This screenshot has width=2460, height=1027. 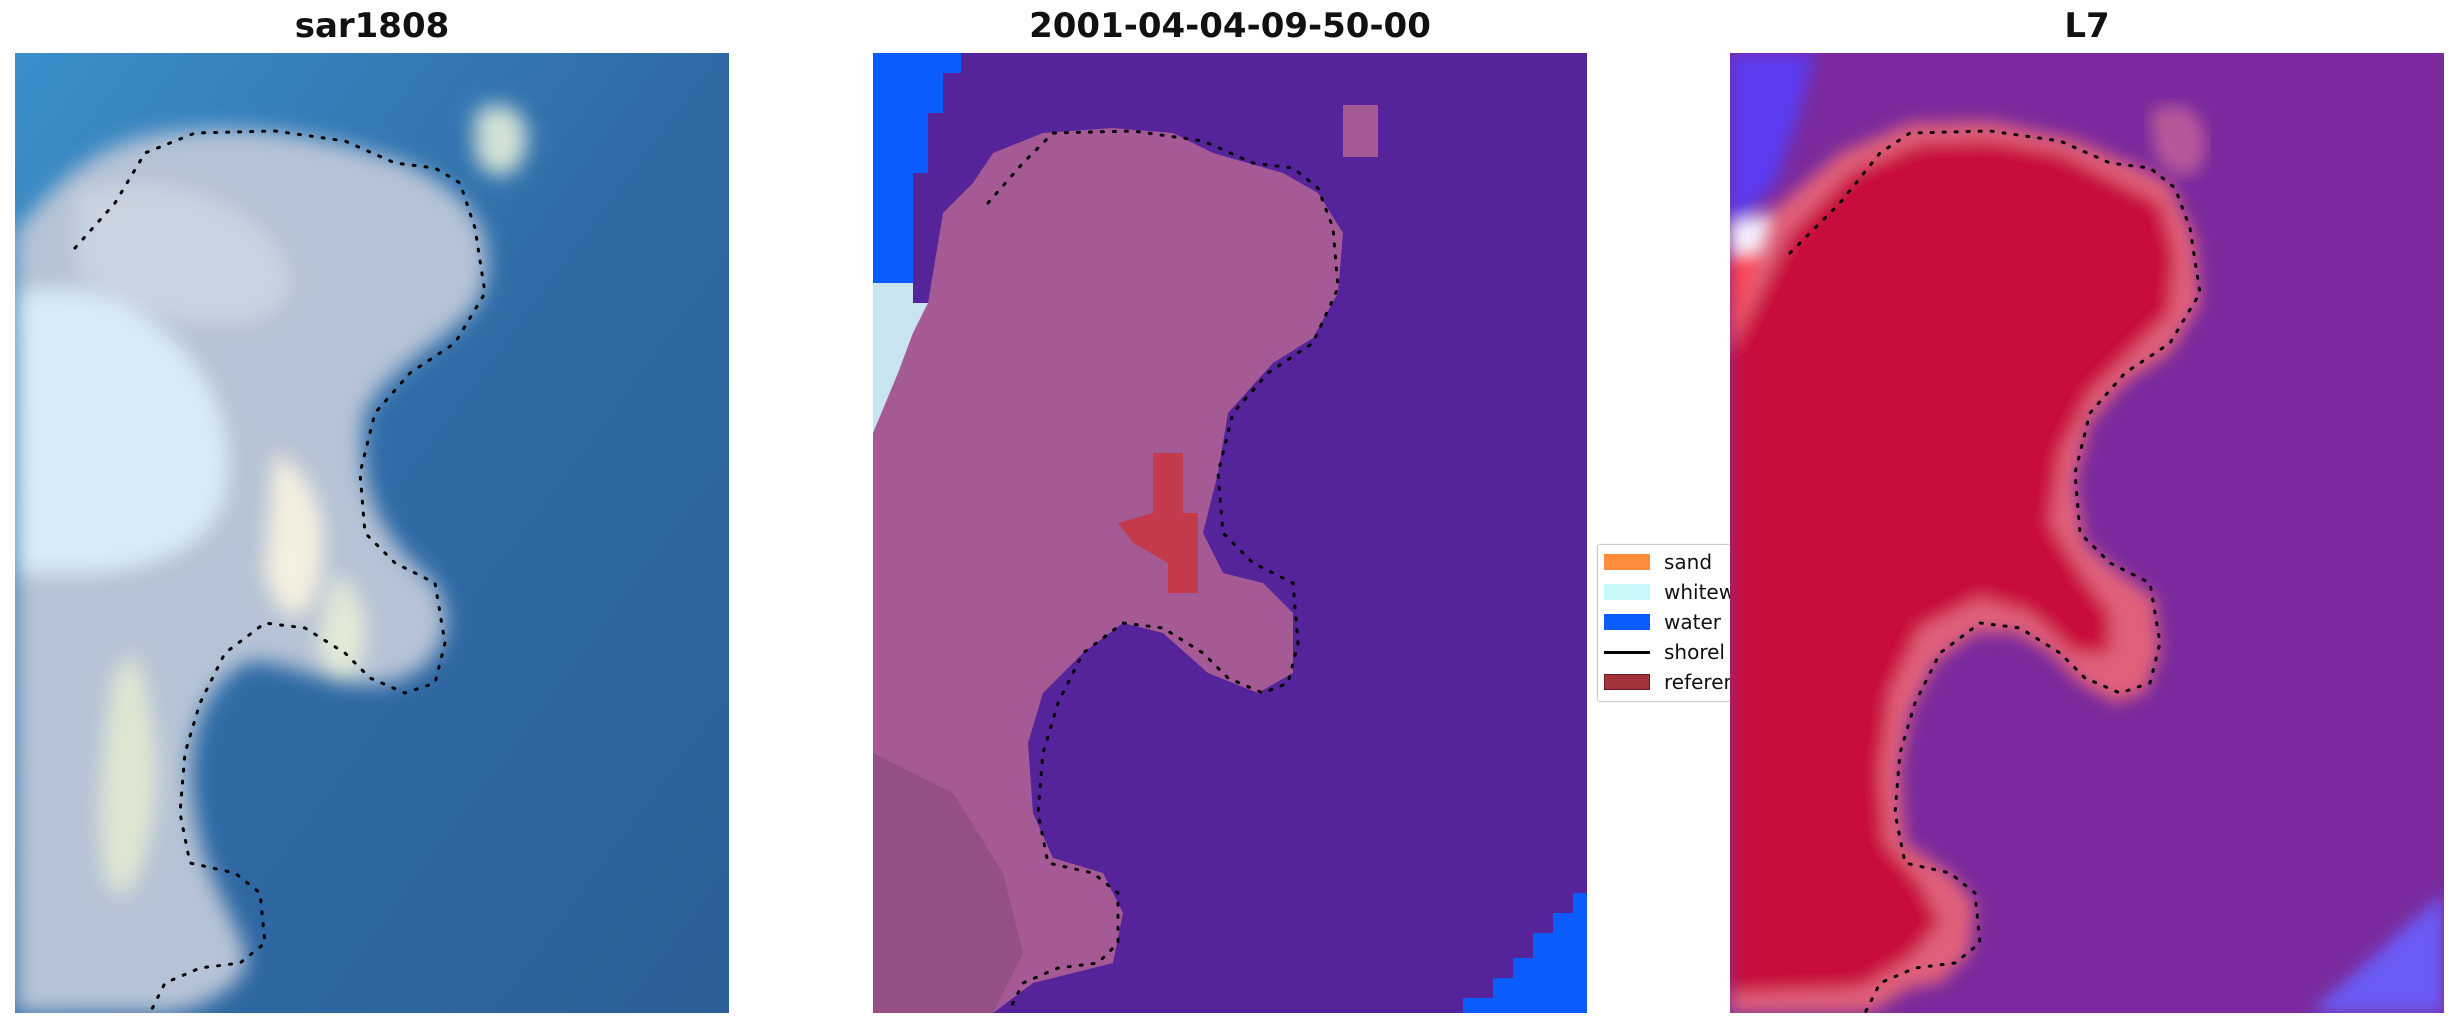 I want to click on water-class-region, so click(x=917, y=168).